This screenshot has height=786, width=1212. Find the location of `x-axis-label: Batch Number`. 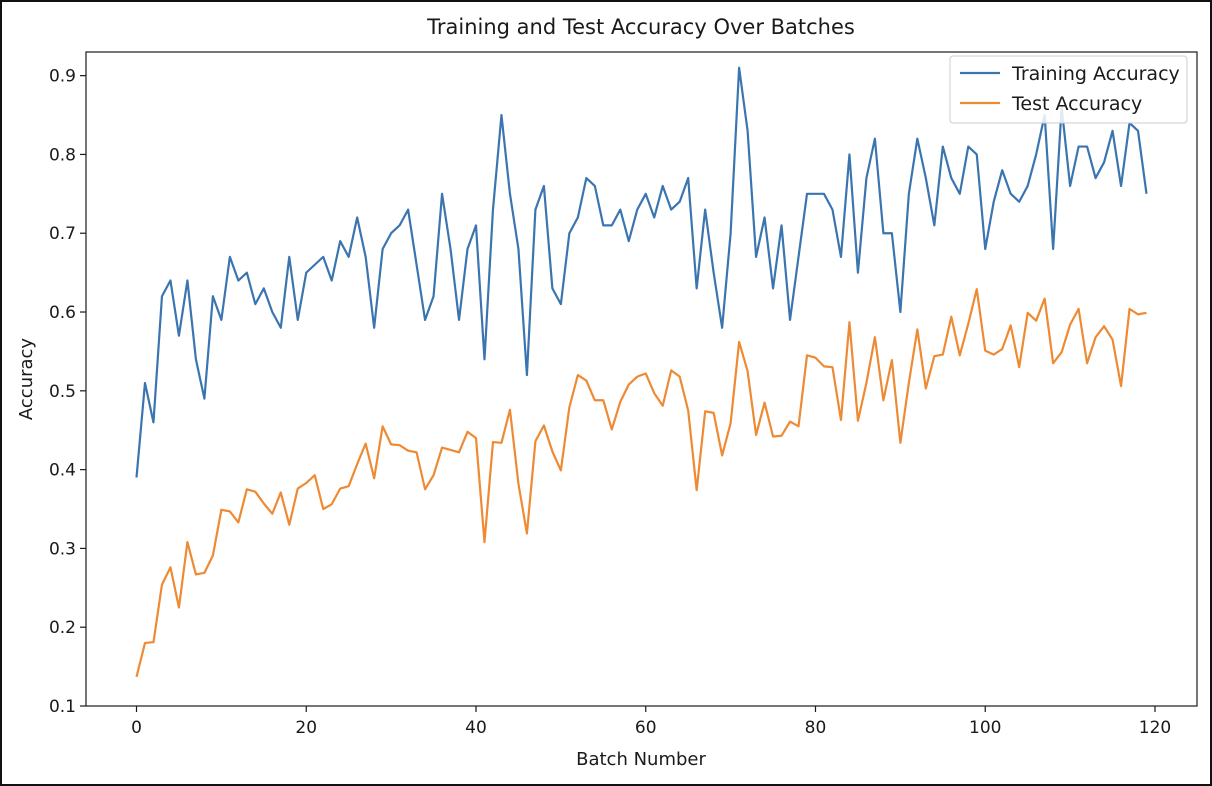

x-axis-label: Batch Number is located at coordinates (641, 759).